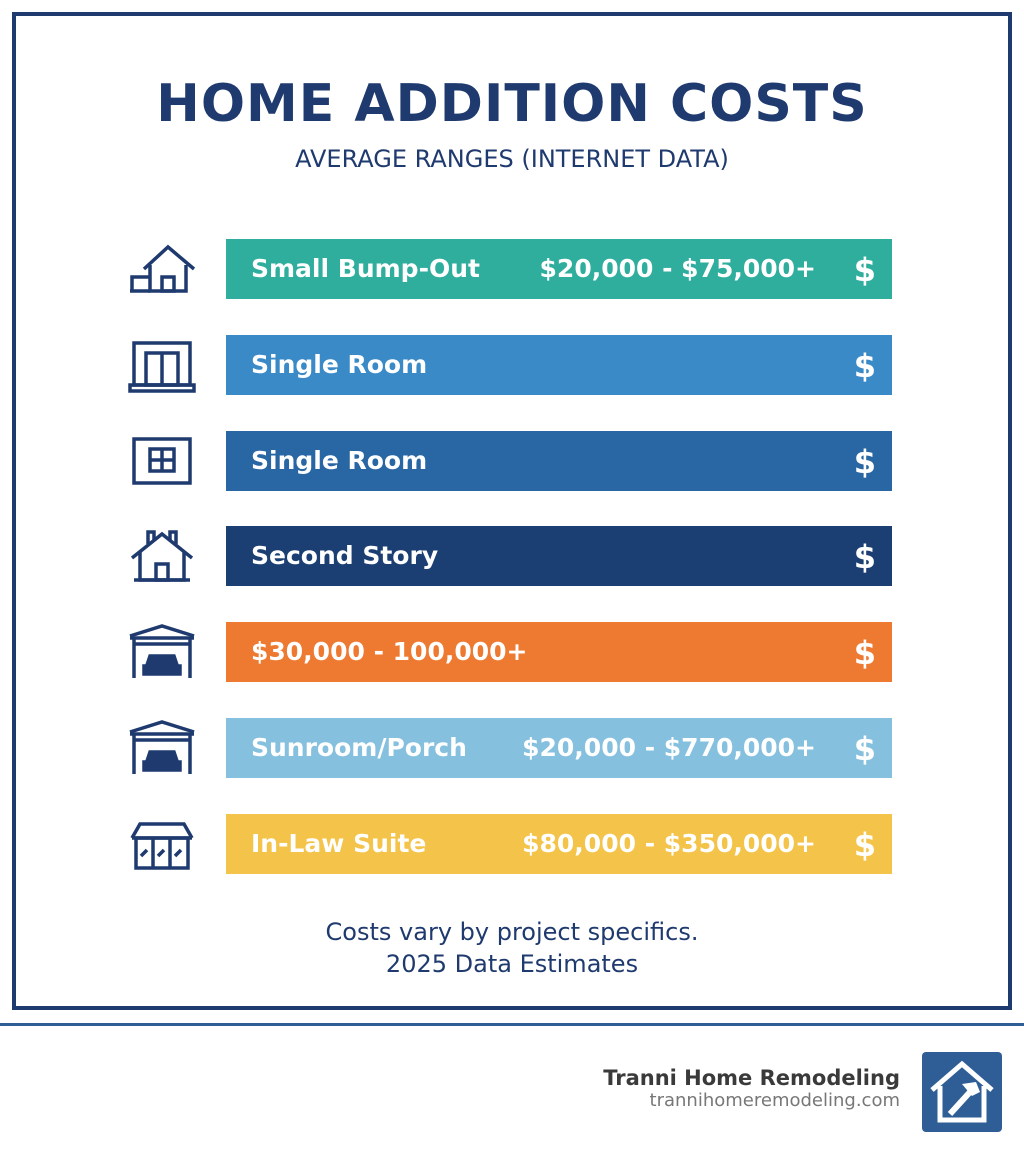  I want to click on cost-row: In-Law Suite $80,000 - $350,000+ $, so click(512, 844).